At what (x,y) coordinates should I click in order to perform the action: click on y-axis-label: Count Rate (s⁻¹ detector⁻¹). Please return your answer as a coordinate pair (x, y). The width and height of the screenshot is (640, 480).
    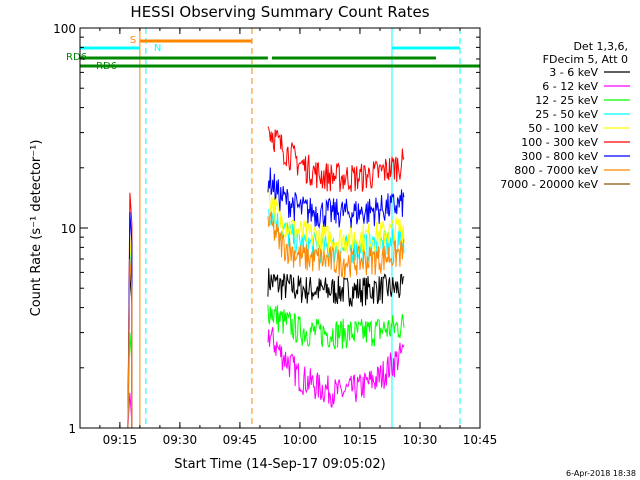
    Looking at the image, I should click on (36, 228).